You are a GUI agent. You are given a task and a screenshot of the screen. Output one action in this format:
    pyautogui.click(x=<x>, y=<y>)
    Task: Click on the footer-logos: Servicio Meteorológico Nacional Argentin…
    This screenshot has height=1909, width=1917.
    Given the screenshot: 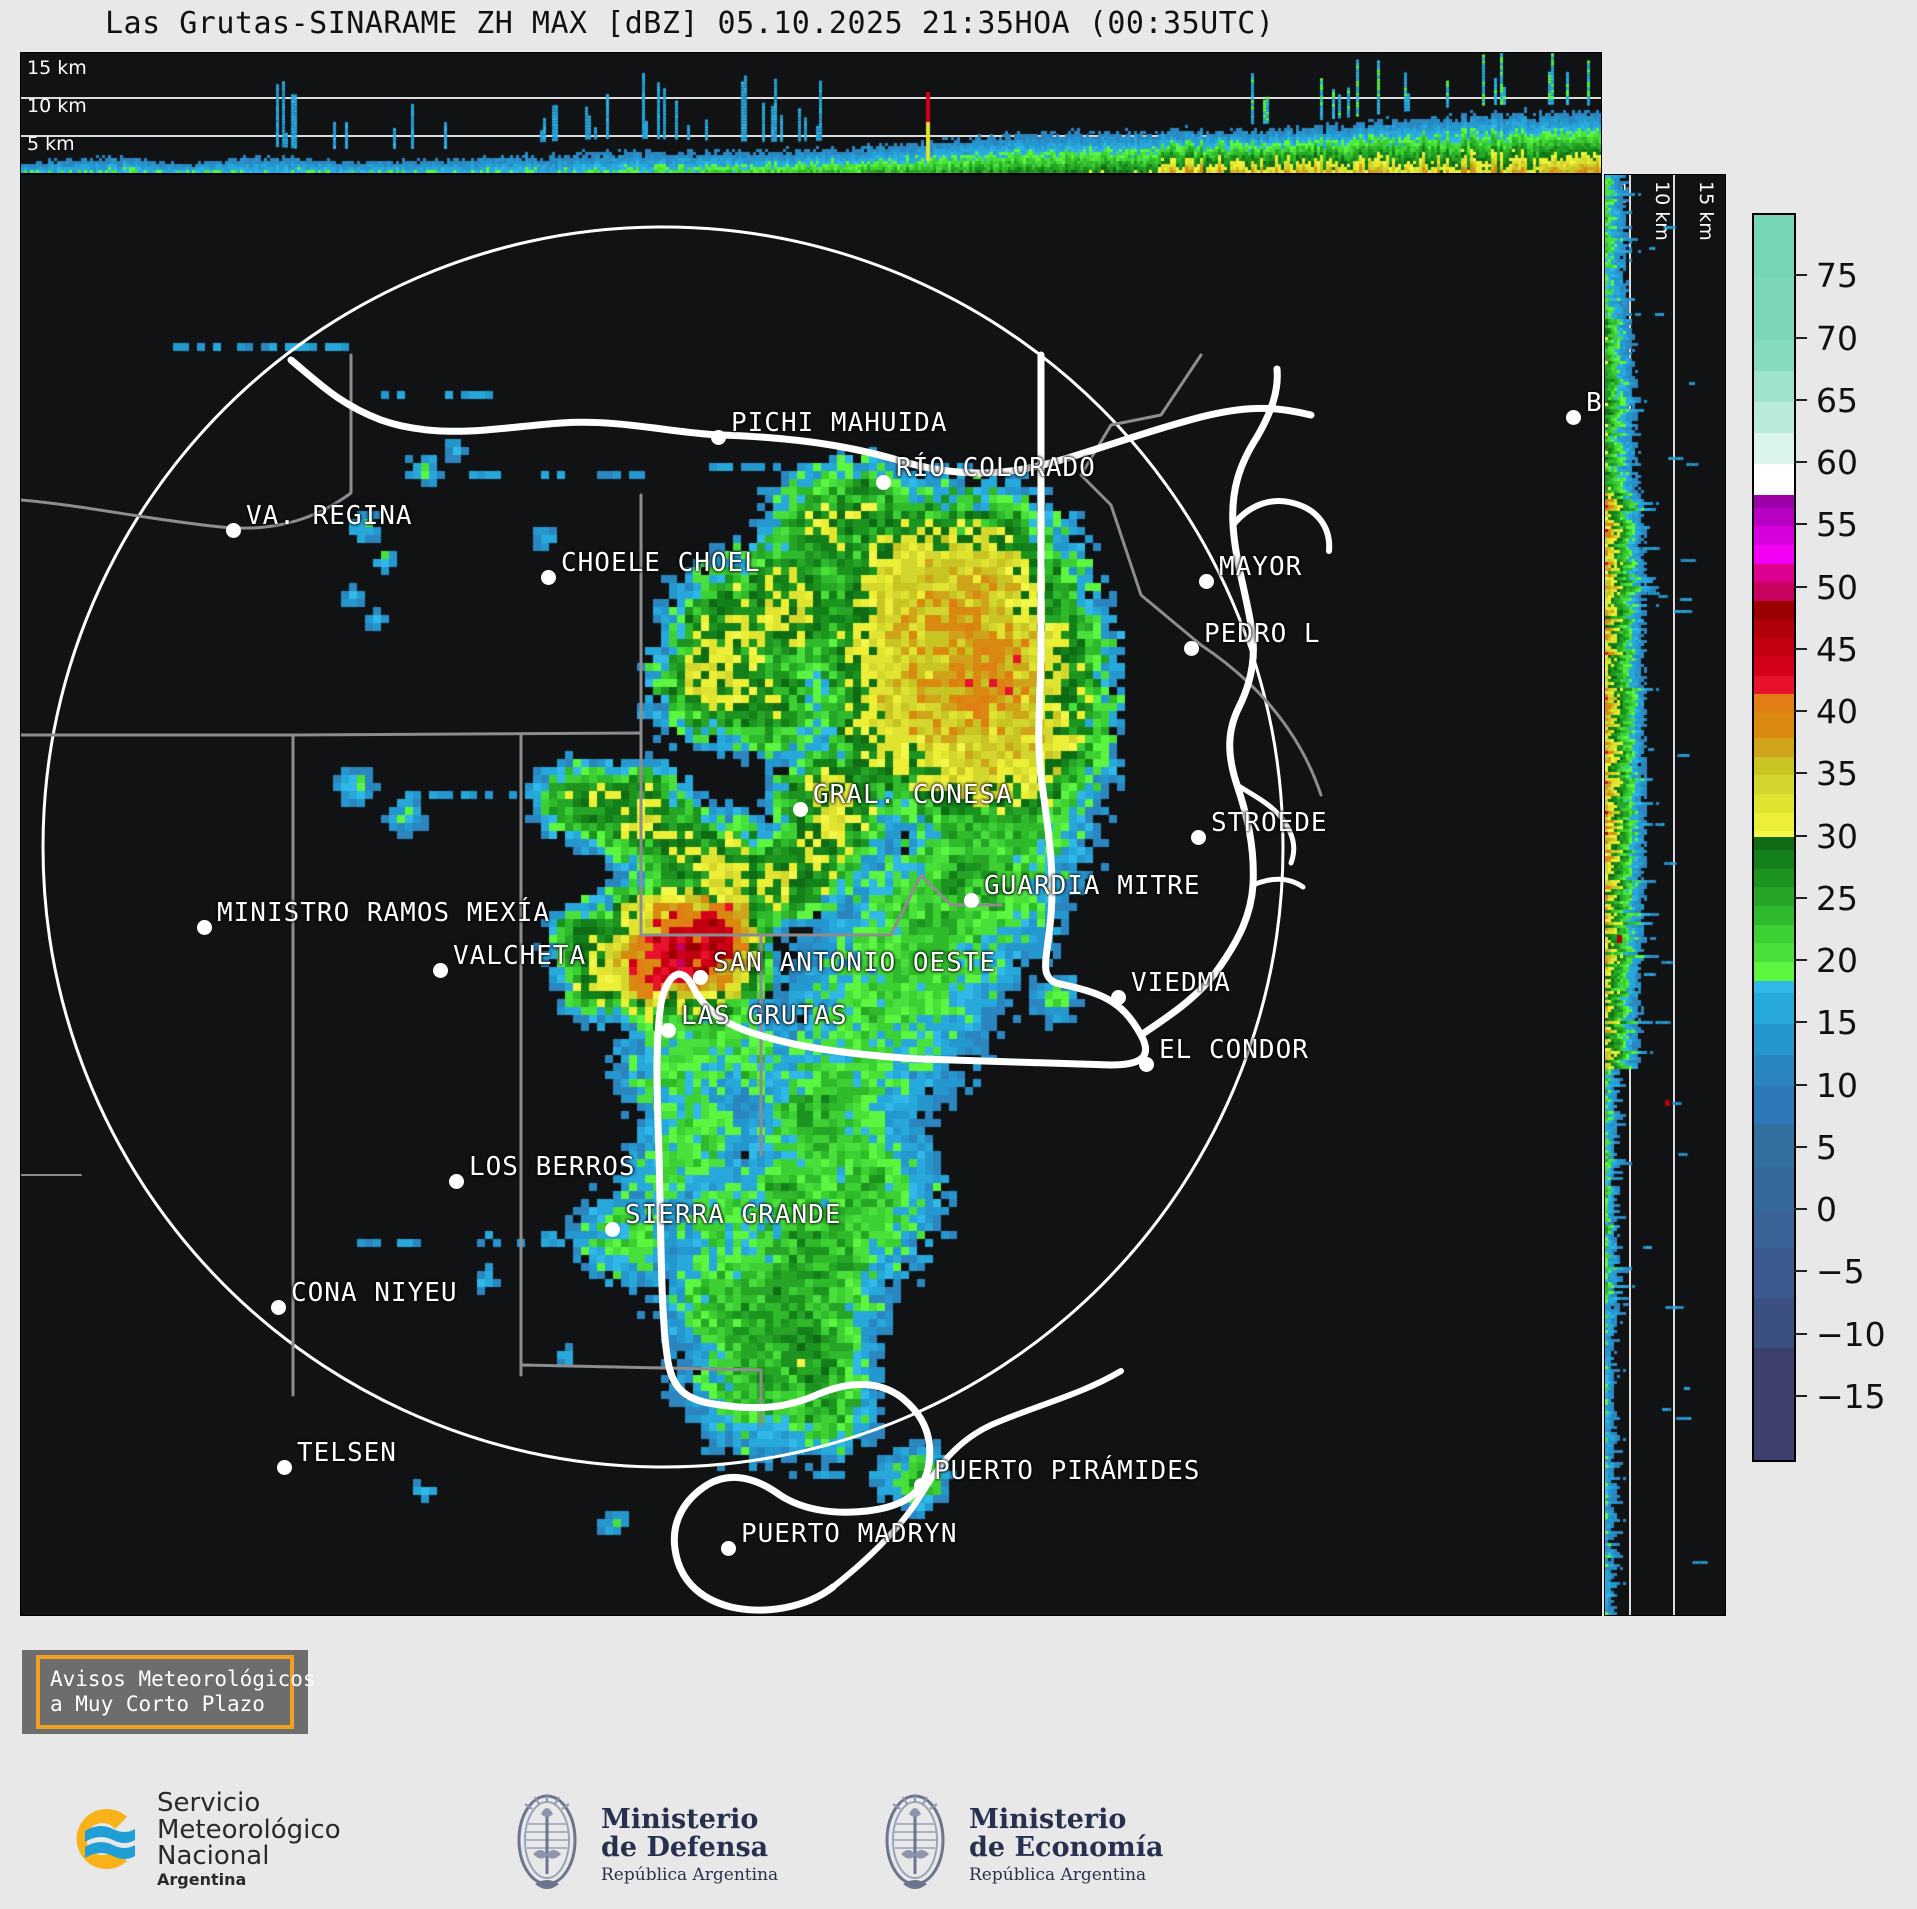 What is the action you would take?
    pyautogui.click(x=958, y=1844)
    